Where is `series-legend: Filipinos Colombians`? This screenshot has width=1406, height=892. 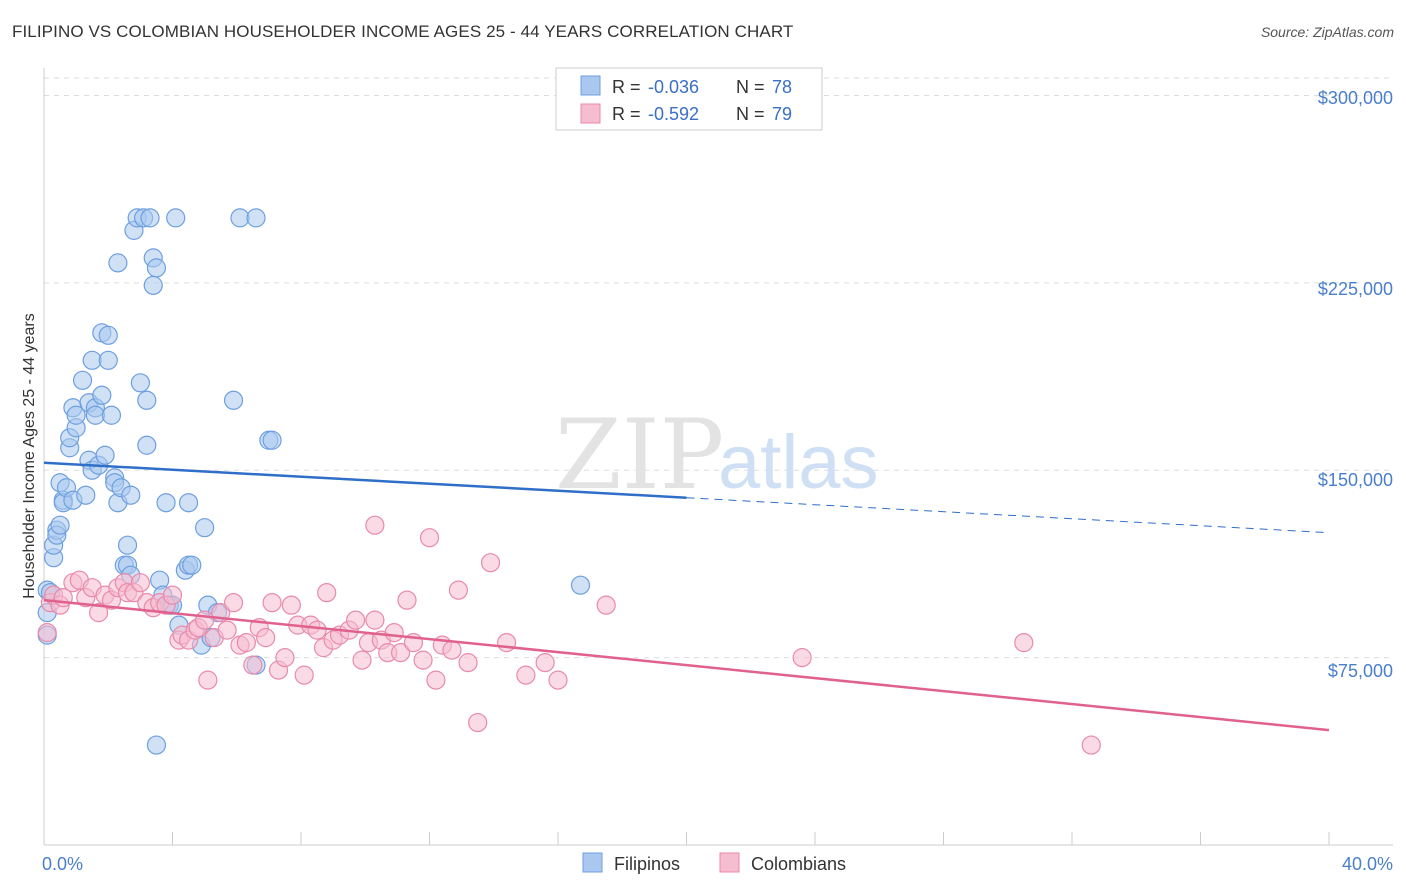 series-legend: Filipinos Colombians is located at coordinates (714, 863).